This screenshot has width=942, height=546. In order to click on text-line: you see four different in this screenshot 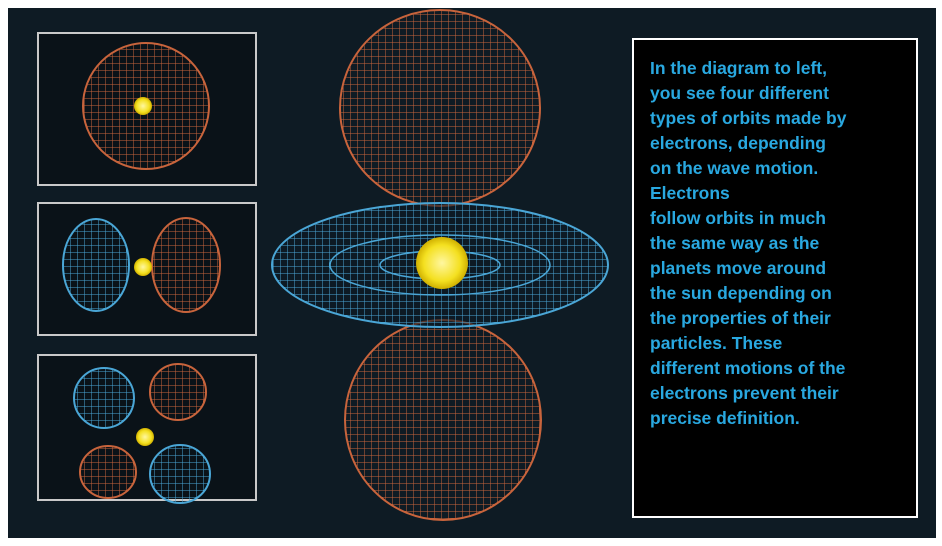, I will do `click(739, 93)`.